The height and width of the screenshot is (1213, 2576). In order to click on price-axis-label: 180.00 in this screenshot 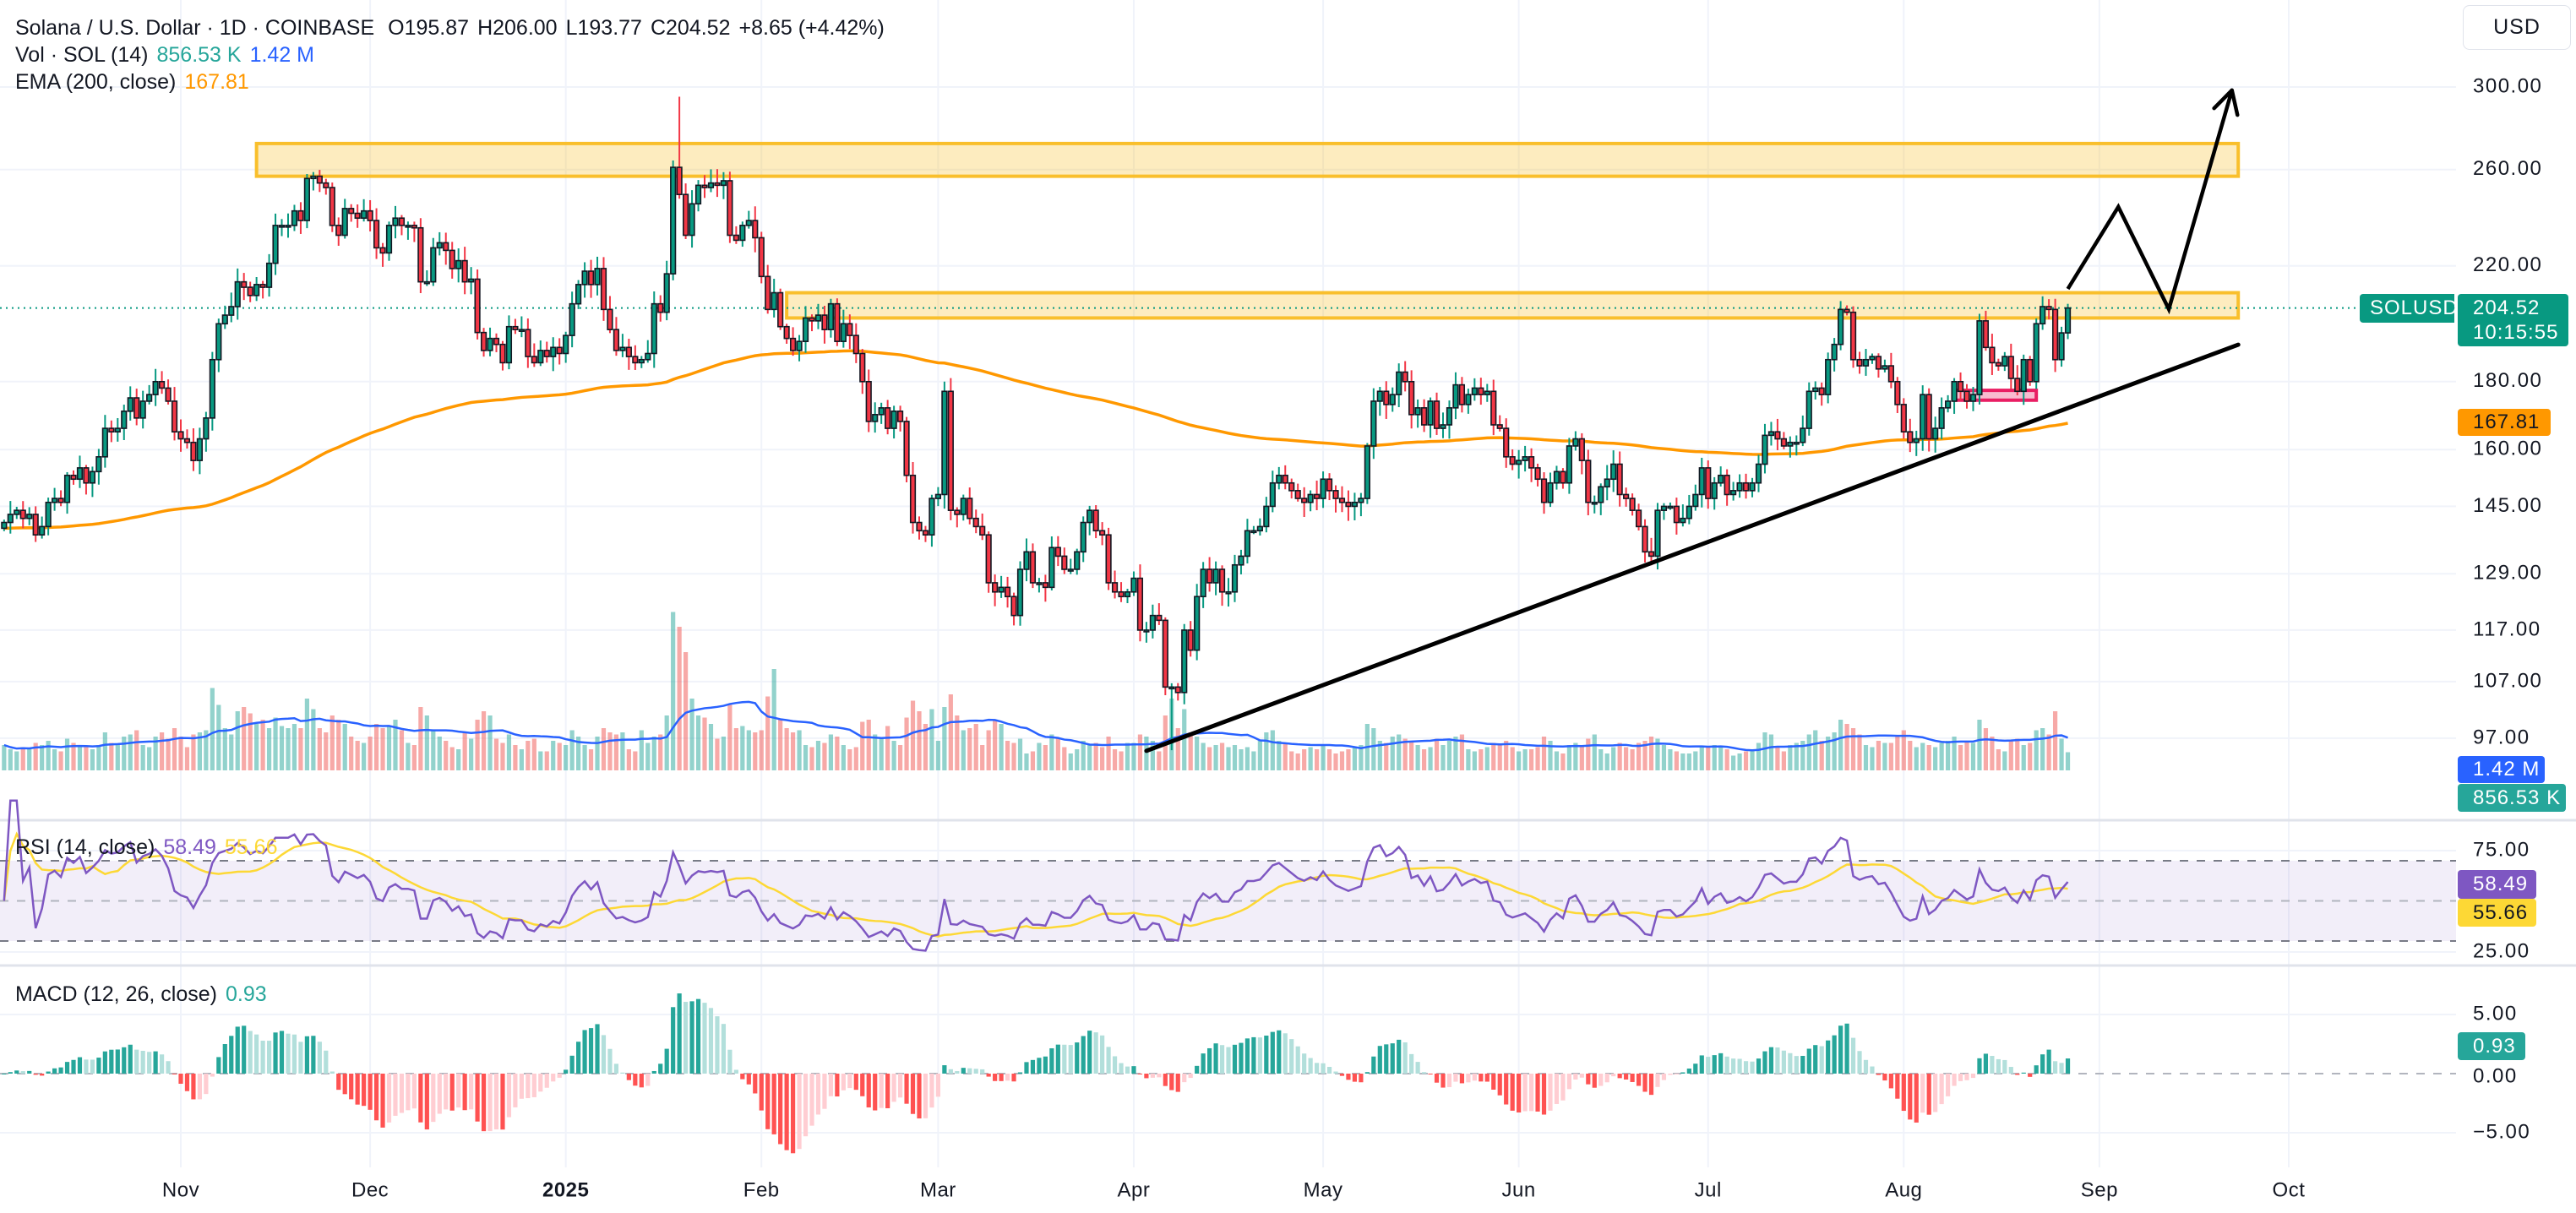, I will do `click(2507, 380)`.